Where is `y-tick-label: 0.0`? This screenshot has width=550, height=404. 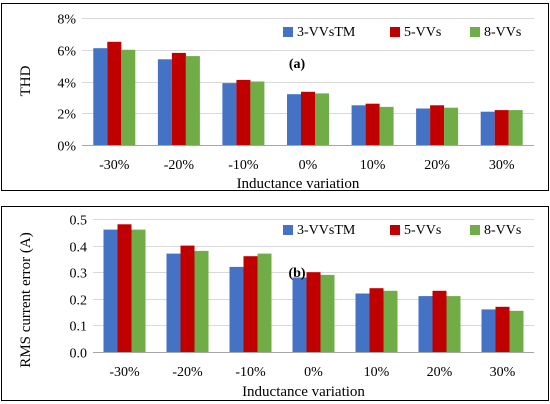
y-tick-label: 0.0 is located at coordinates (79, 354).